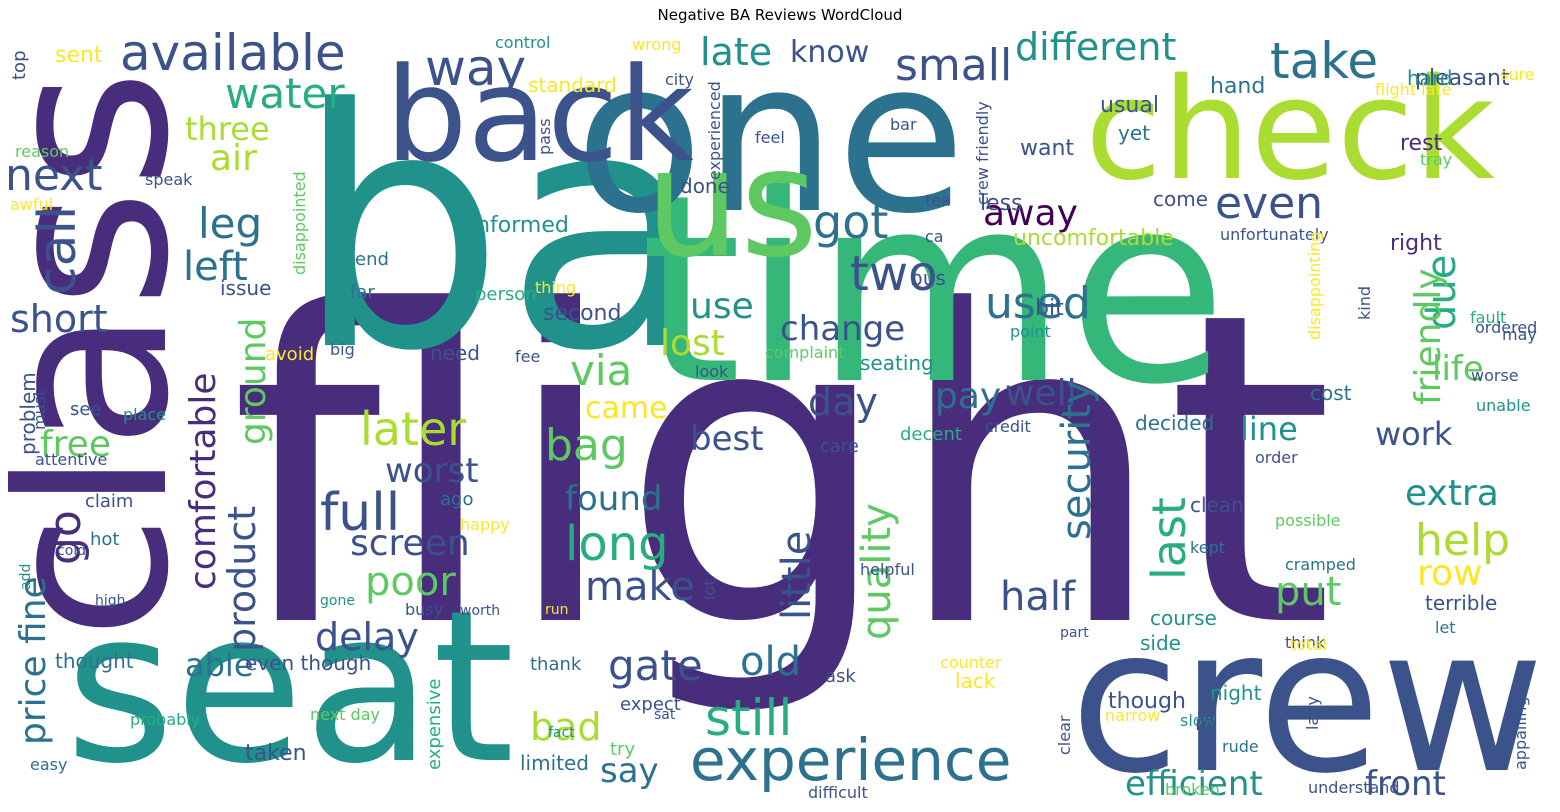  What do you see at coordinates (71, 459) in the screenshot?
I see `word-attentive: attentive` at bounding box center [71, 459].